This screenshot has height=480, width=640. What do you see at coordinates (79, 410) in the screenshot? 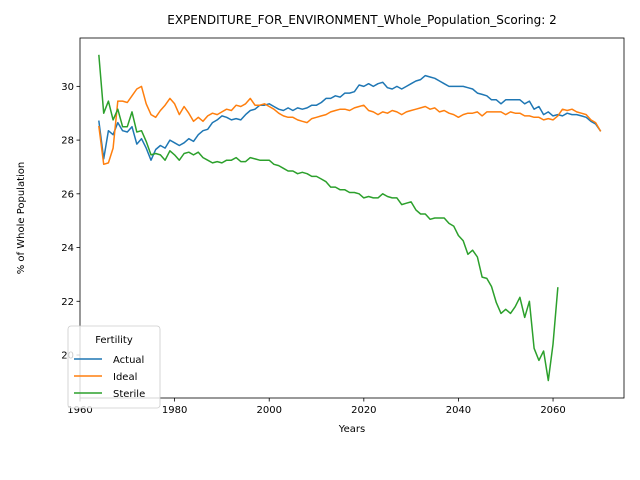
I see `x-tick-label: 1960` at bounding box center [79, 410].